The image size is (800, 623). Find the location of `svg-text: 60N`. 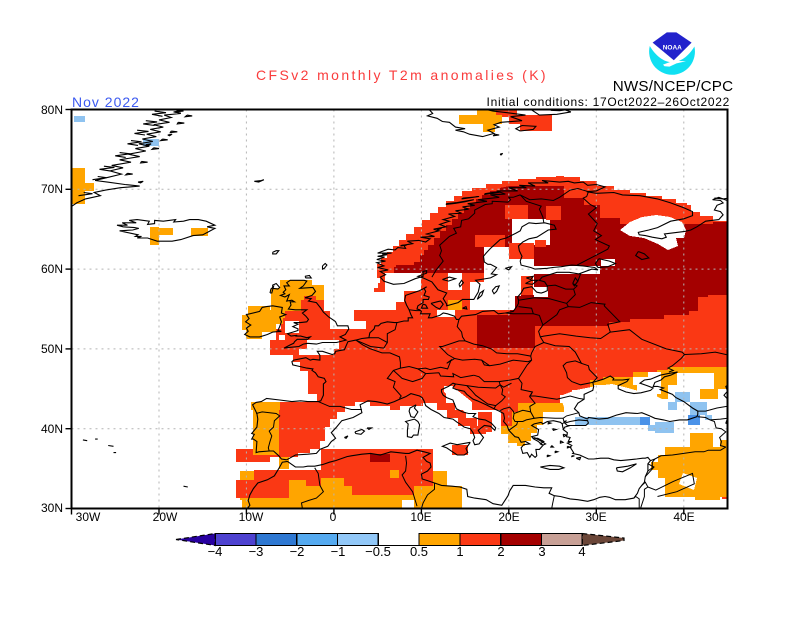

svg-text: 60N is located at coordinates (52, 269).